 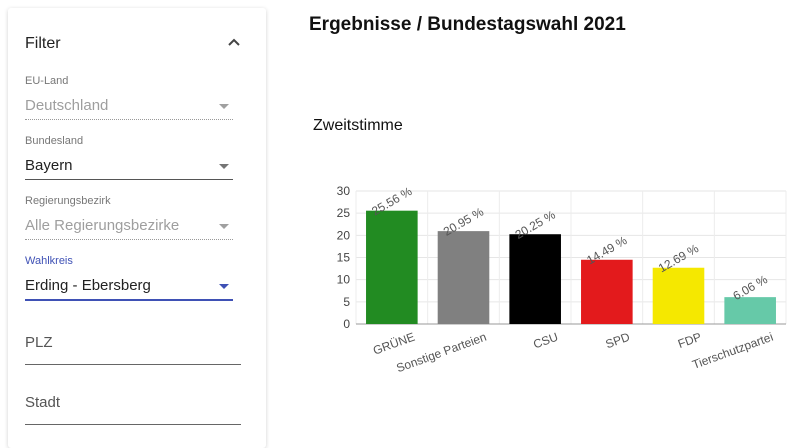 What do you see at coordinates (133, 424) in the screenshot?
I see `stadt-underline` at bounding box center [133, 424].